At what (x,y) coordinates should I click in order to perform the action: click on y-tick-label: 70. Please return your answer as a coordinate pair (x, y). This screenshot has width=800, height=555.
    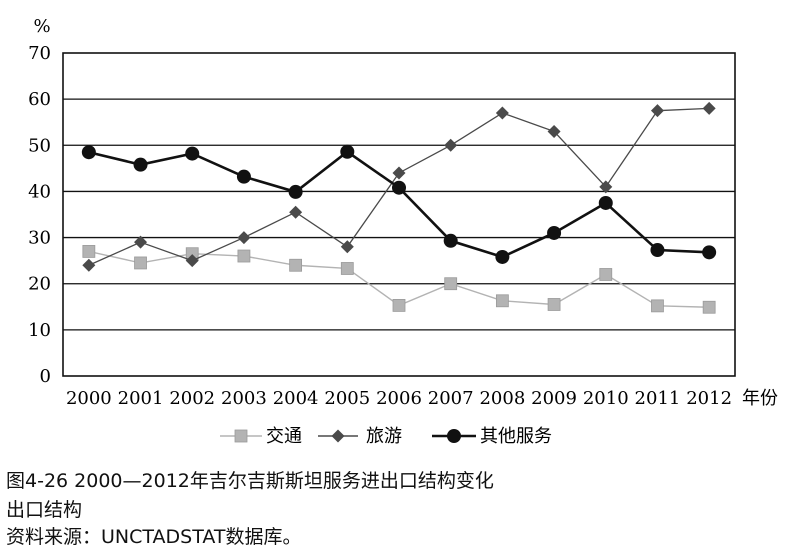
    Looking at the image, I should click on (39, 53).